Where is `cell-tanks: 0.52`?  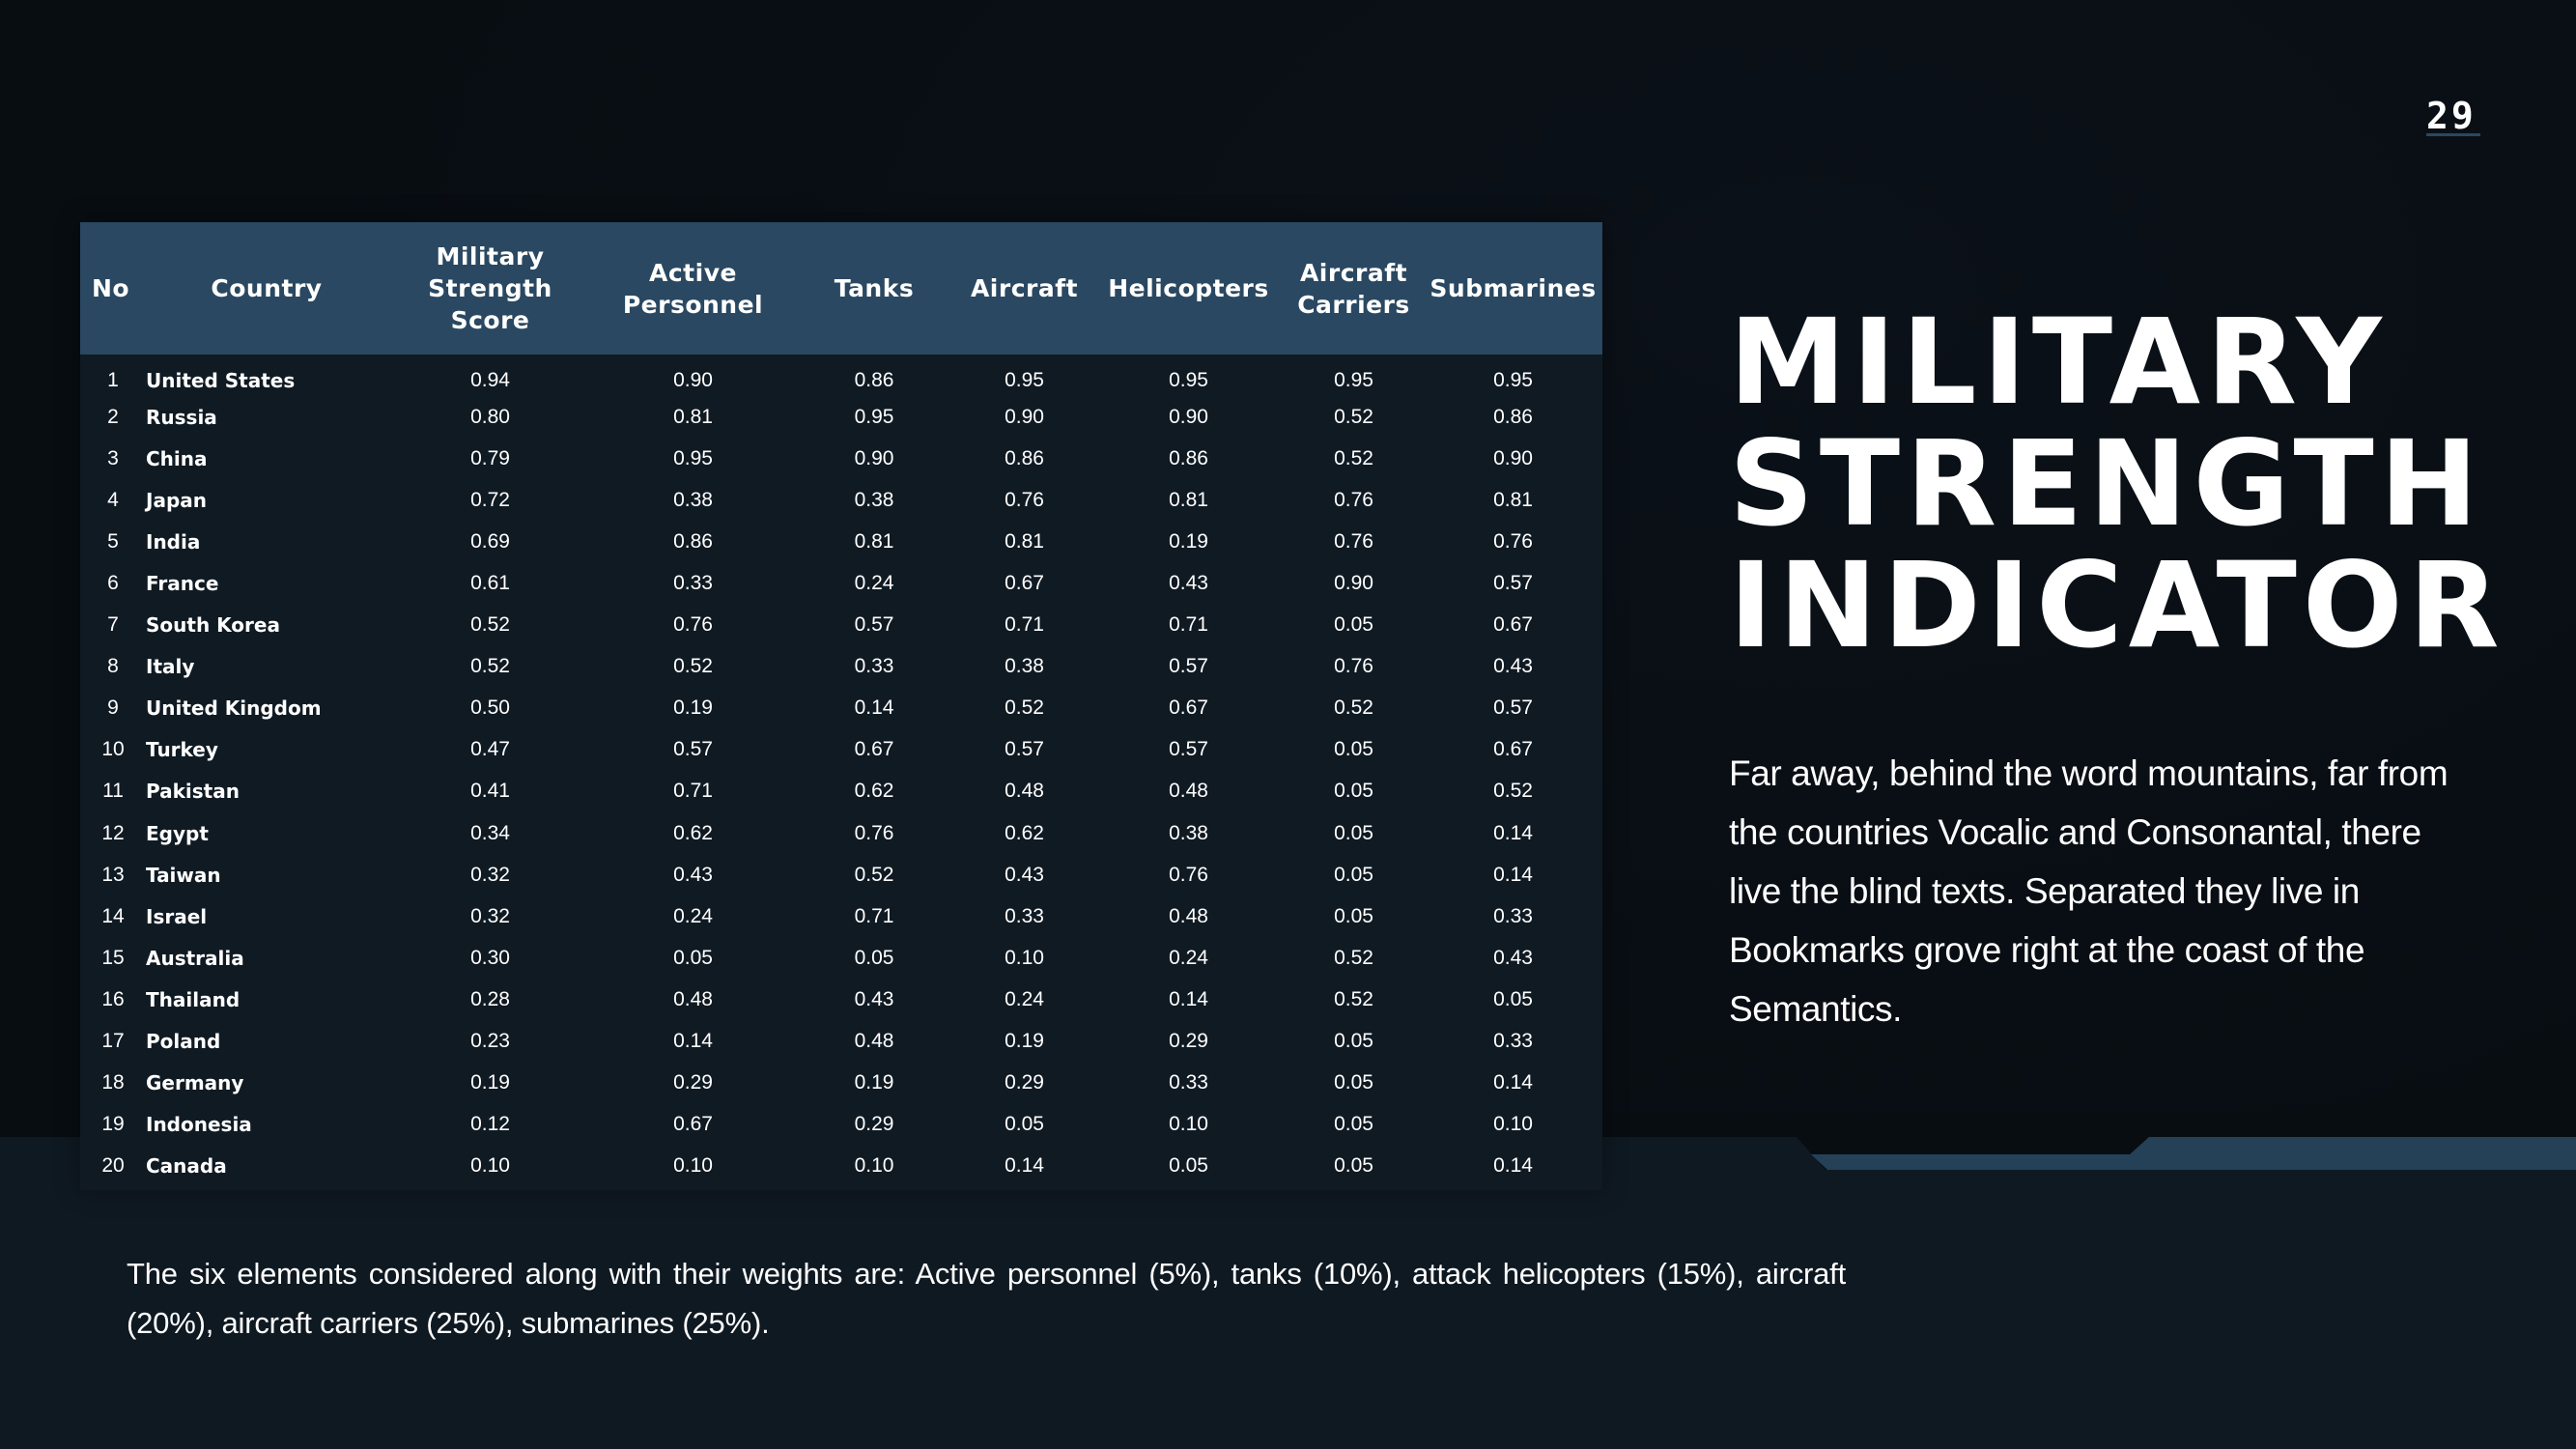
cell-tanks: 0.52 is located at coordinates (874, 874).